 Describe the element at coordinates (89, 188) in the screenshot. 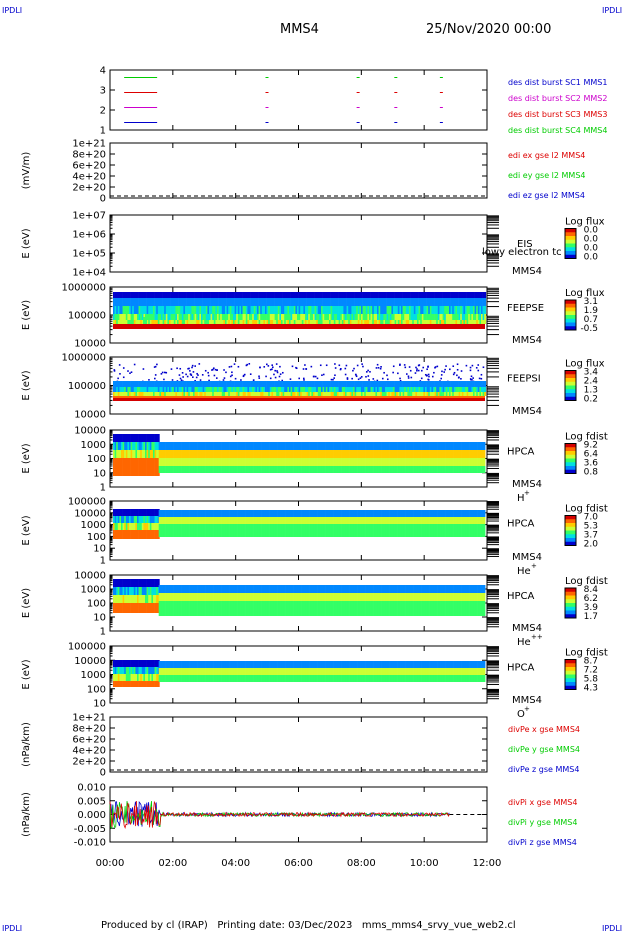

I see `y-tick-label-edi: 2e+20` at that location.